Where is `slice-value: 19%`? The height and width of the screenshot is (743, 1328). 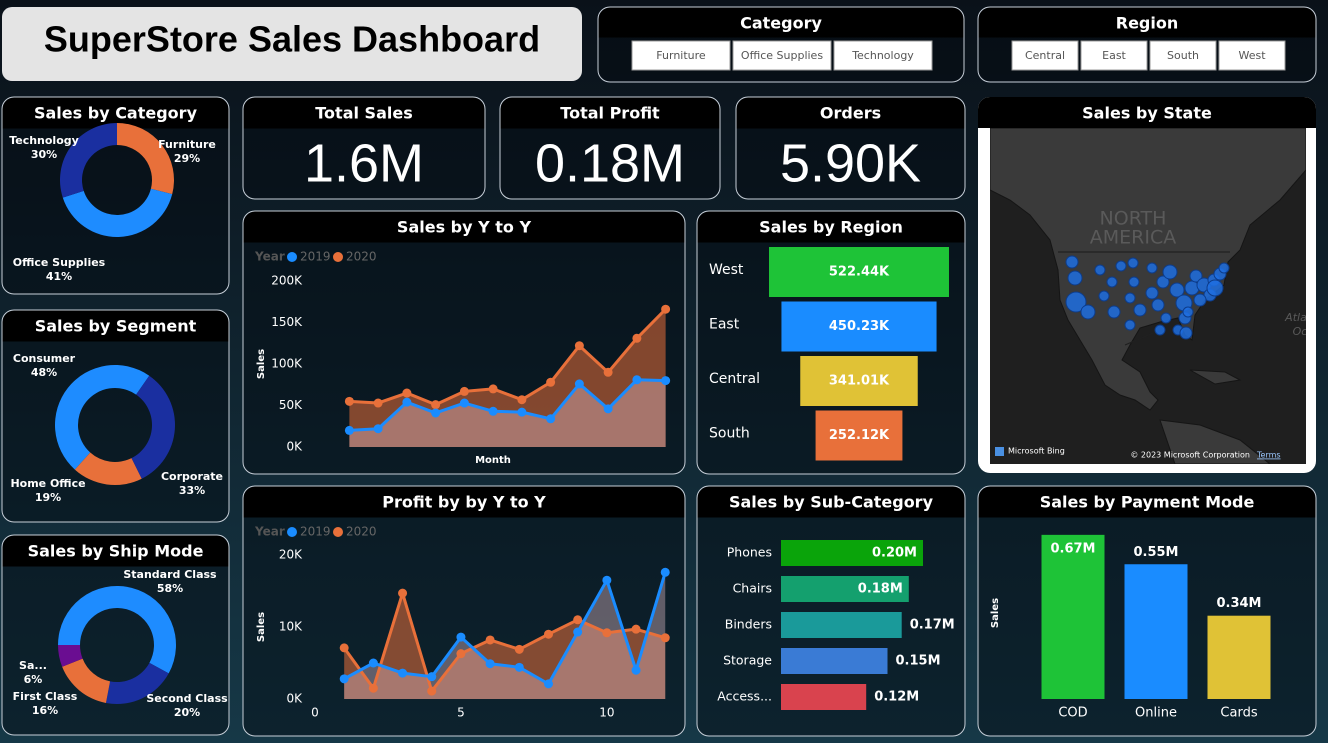 slice-value: 19% is located at coordinates (48, 497).